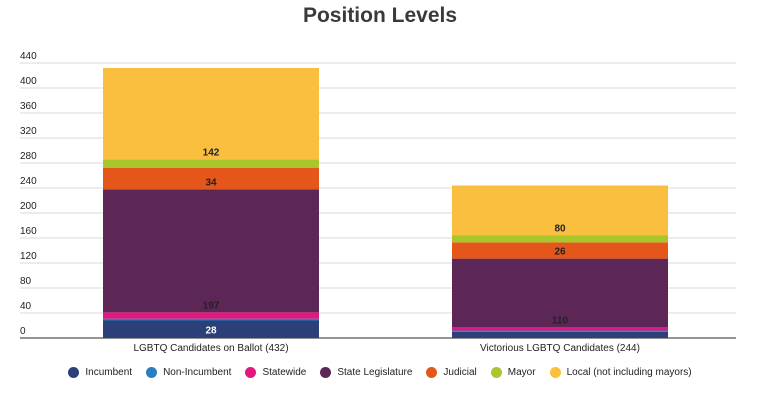 This screenshot has height=402, width=760. Describe the element at coordinates (28, 56) in the screenshot. I see `y-tick-label: 440` at that location.